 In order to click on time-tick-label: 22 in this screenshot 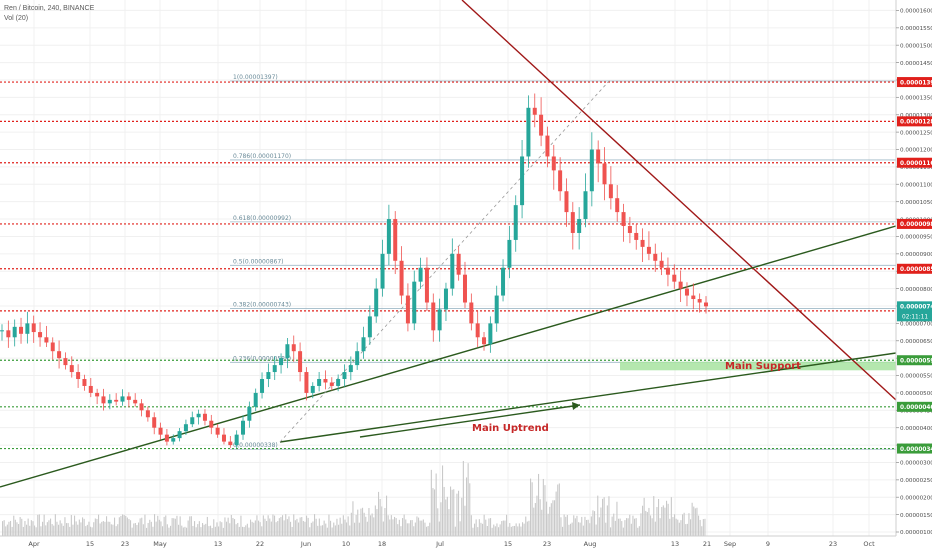, I will do `click(260, 544)`.